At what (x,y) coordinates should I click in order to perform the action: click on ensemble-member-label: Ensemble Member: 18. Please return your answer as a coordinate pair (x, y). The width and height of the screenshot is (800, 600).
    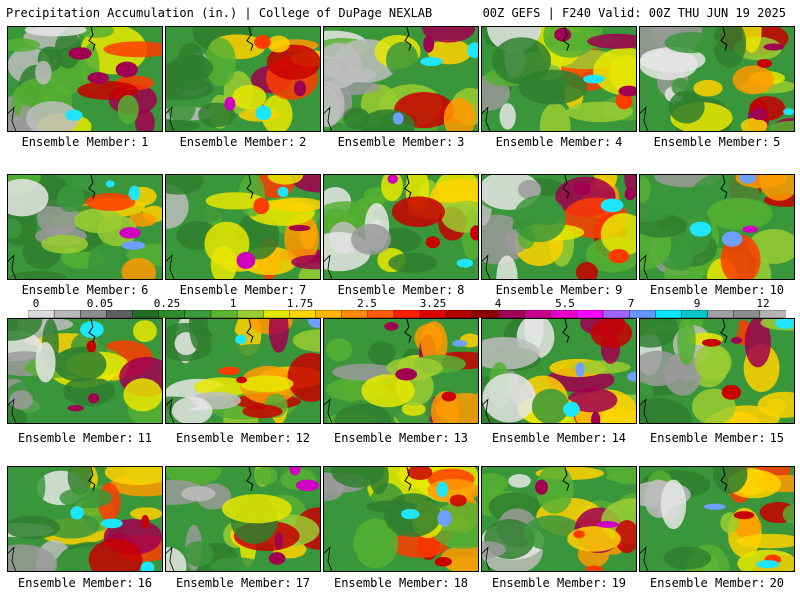
    Looking at the image, I should click on (401, 583).